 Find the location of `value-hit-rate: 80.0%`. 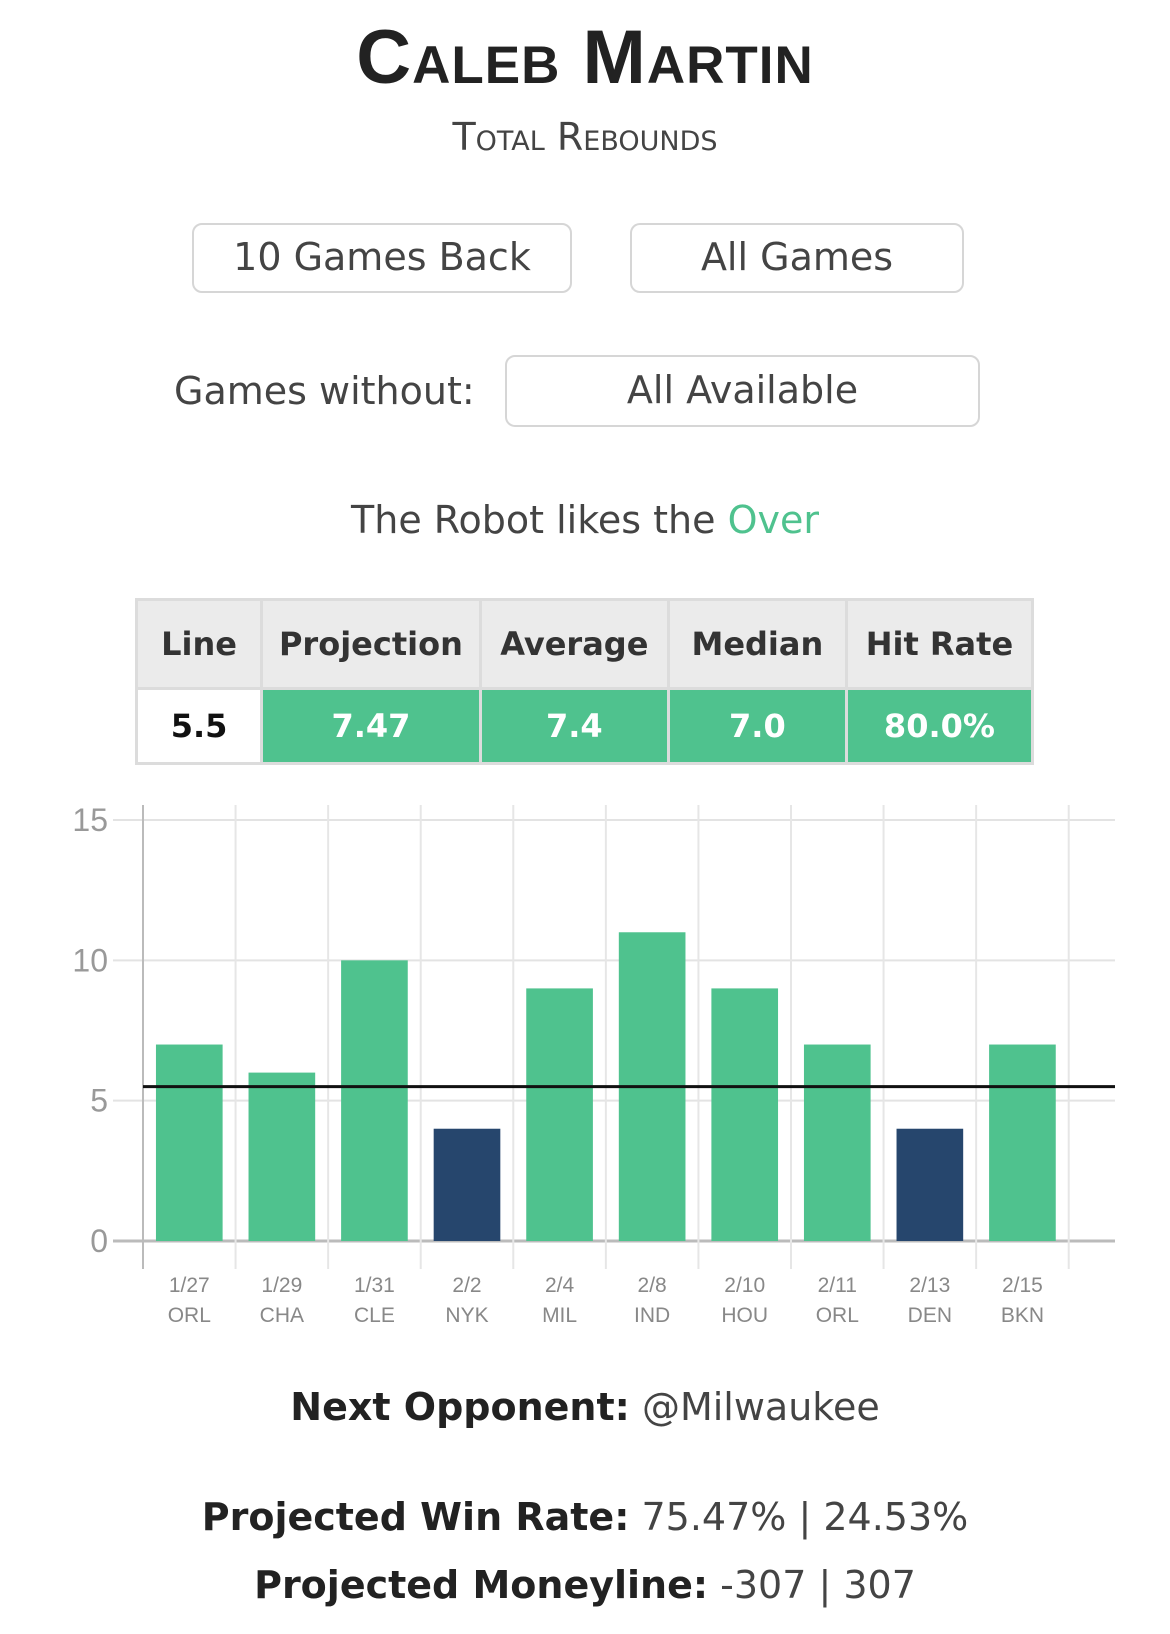

value-hit-rate: 80.0% is located at coordinates (939, 726).